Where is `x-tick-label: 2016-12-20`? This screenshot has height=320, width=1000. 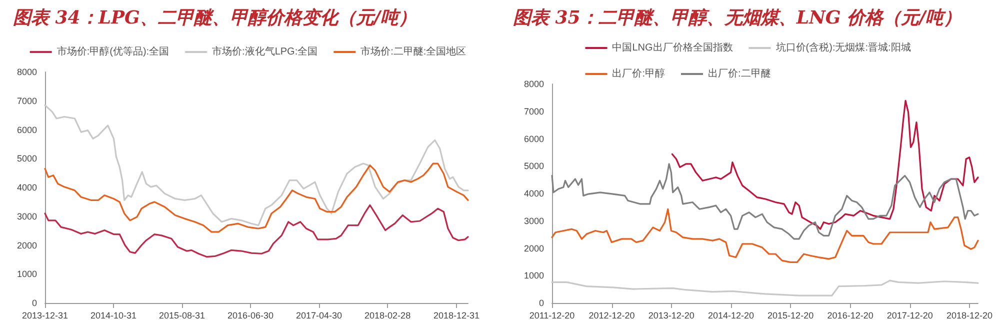
x-tick-label: 2016-12-20 is located at coordinates (850, 315).